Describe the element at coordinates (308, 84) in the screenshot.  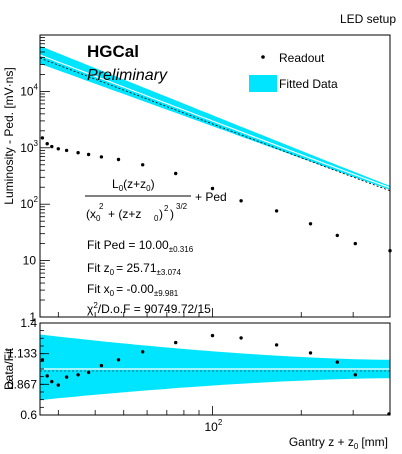
I see `legend-fitted-label: Fitted Data` at that location.